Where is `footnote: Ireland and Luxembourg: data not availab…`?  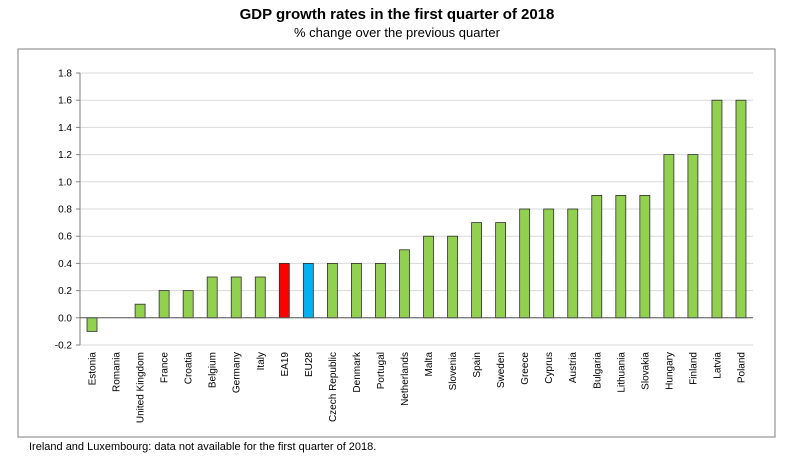
footnote: Ireland and Luxembourg: data not availab… is located at coordinates (203, 447).